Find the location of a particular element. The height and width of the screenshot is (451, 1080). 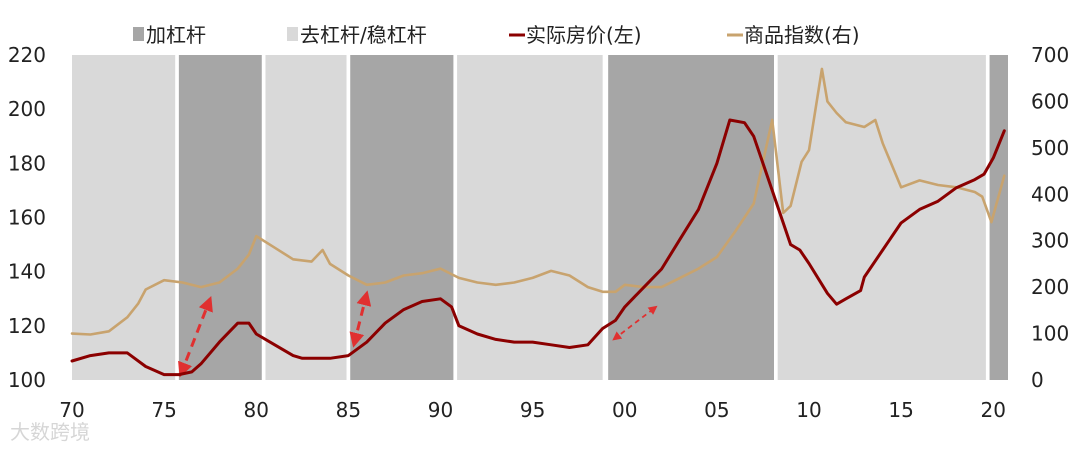

y-left-tick-label-100: 100 is located at coordinates (27, 380).